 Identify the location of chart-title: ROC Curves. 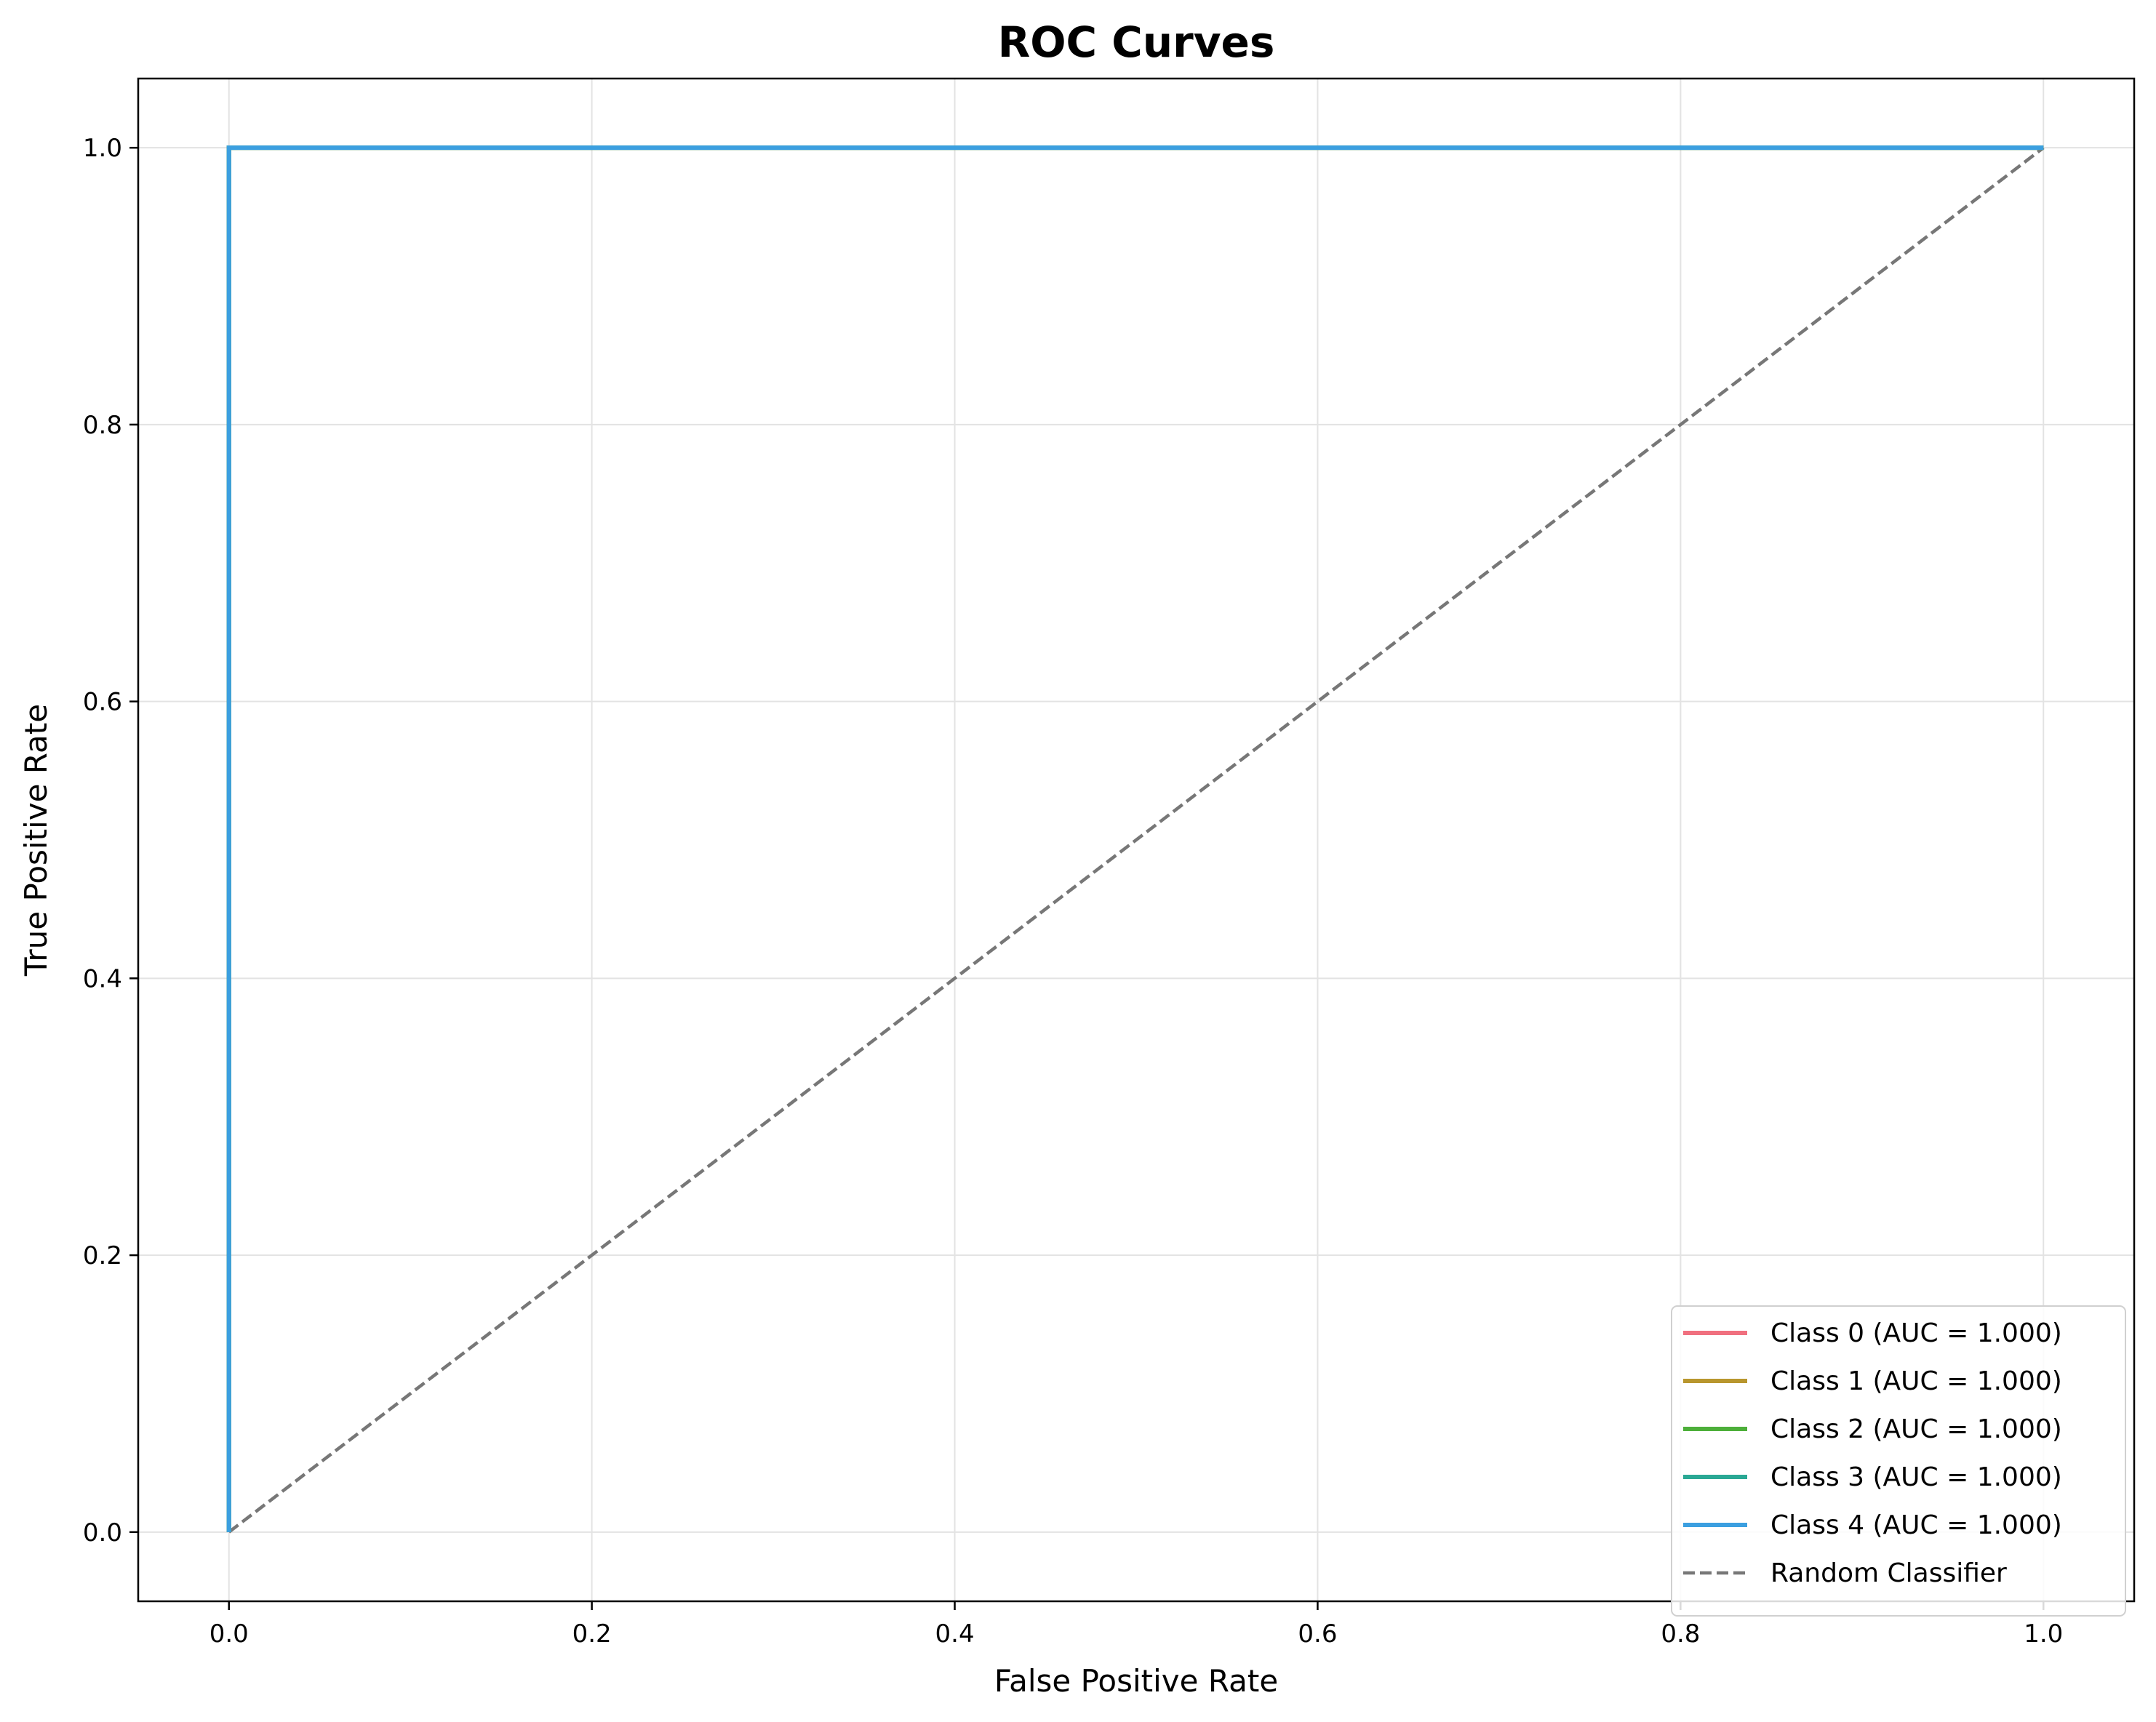
(1136, 42).